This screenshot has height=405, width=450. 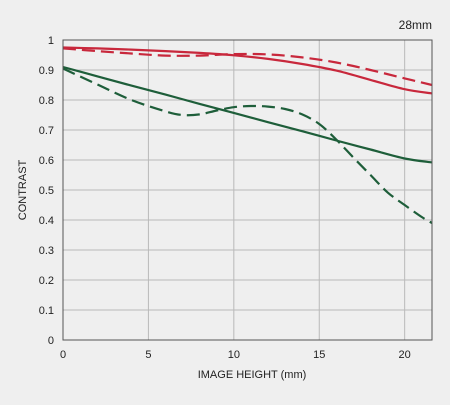 What do you see at coordinates (319, 355) in the screenshot?
I see `x-tick-label: 15` at bounding box center [319, 355].